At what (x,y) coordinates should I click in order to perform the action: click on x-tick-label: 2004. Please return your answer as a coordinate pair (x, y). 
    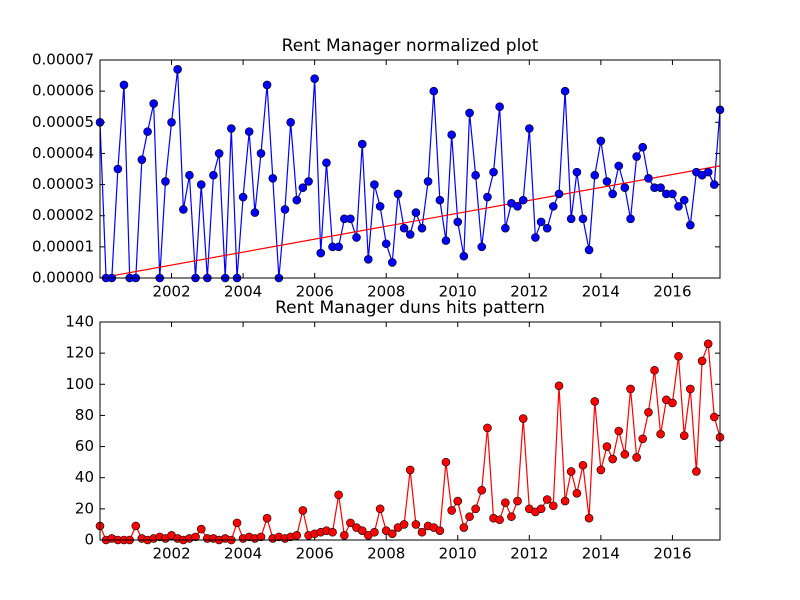
    Looking at the image, I should click on (243, 292).